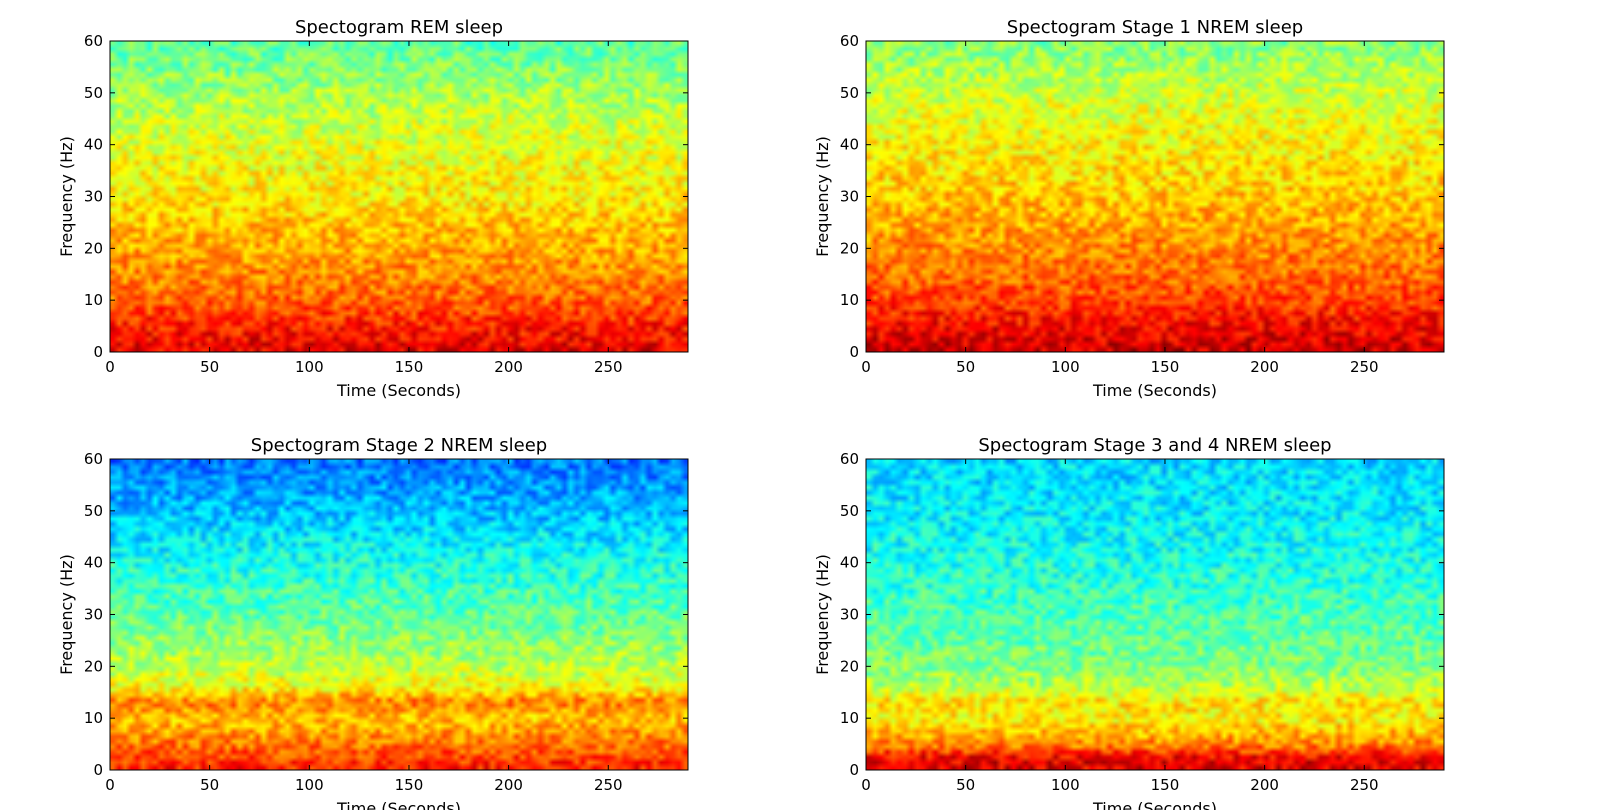  What do you see at coordinates (399, 445) in the screenshot?
I see `panel-title: Spectogram Stage 2 NREM sleep` at bounding box center [399, 445].